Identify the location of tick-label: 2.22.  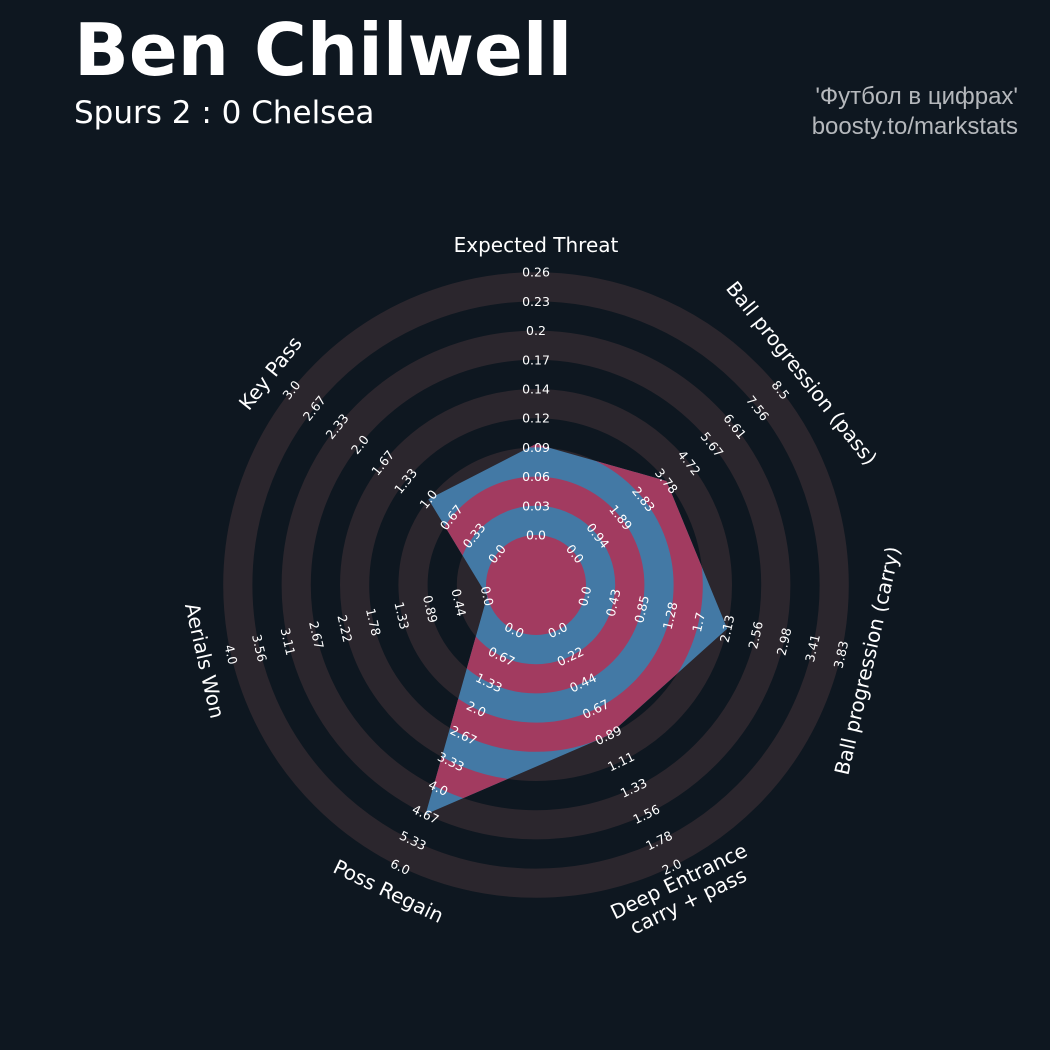
(344, 628).